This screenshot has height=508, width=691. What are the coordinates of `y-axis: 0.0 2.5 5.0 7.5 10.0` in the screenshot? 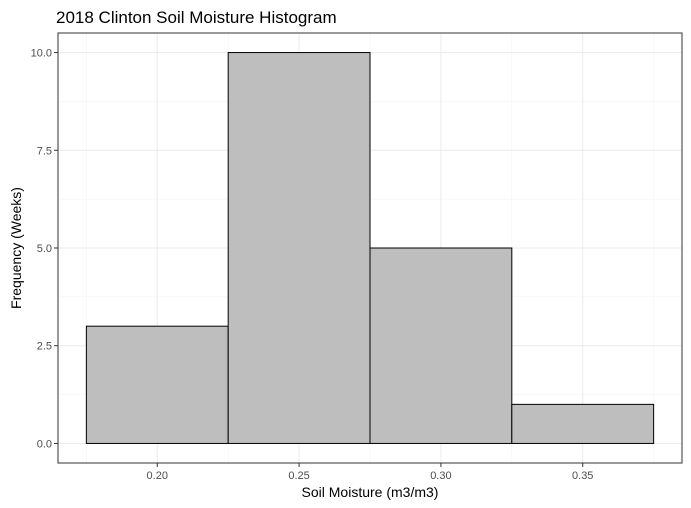 It's located at (44, 249).